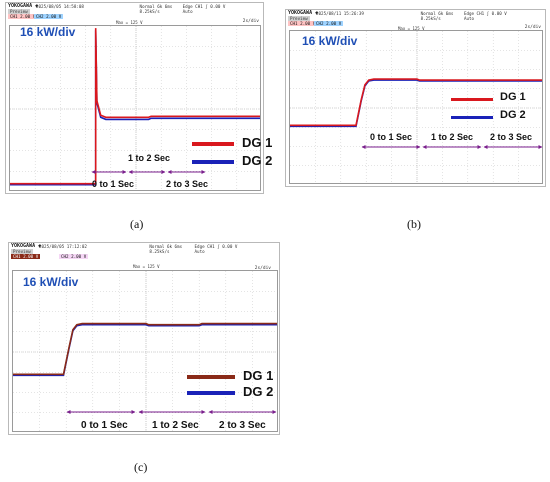 The height and width of the screenshot is (482, 550). I want to click on plot-area, so click(416, 107).